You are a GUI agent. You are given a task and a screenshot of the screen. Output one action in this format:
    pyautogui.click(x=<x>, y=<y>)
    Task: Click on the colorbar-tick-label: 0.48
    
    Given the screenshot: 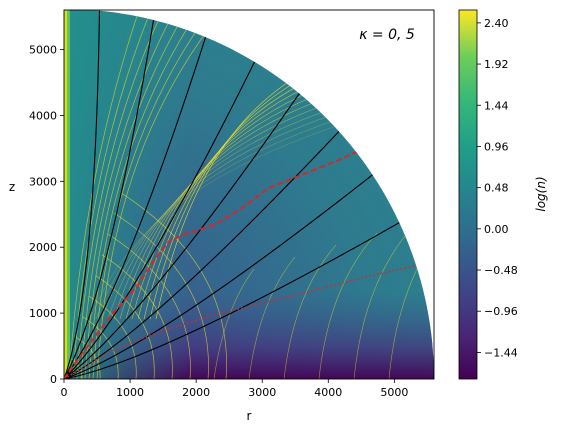 What is the action you would take?
    pyautogui.click(x=496, y=188)
    